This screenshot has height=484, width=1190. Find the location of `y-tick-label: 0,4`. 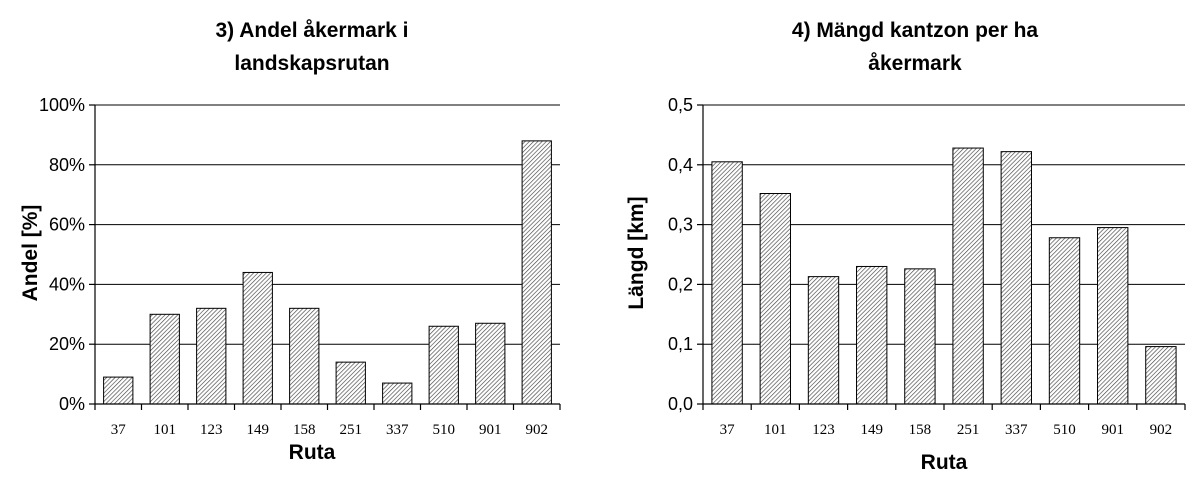

y-tick-label: 0,4 is located at coordinates (680, 165).